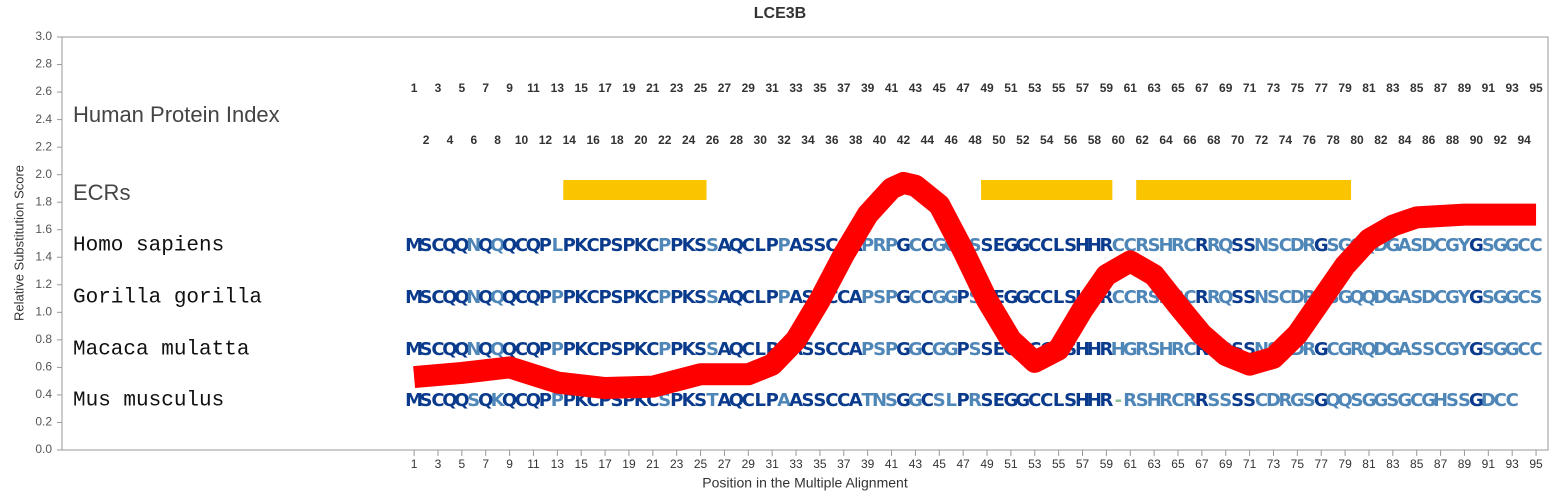  Describe the element at coordinates (43, 36) in the screenshot. I see `y-tick-label: 3.0` at that location.